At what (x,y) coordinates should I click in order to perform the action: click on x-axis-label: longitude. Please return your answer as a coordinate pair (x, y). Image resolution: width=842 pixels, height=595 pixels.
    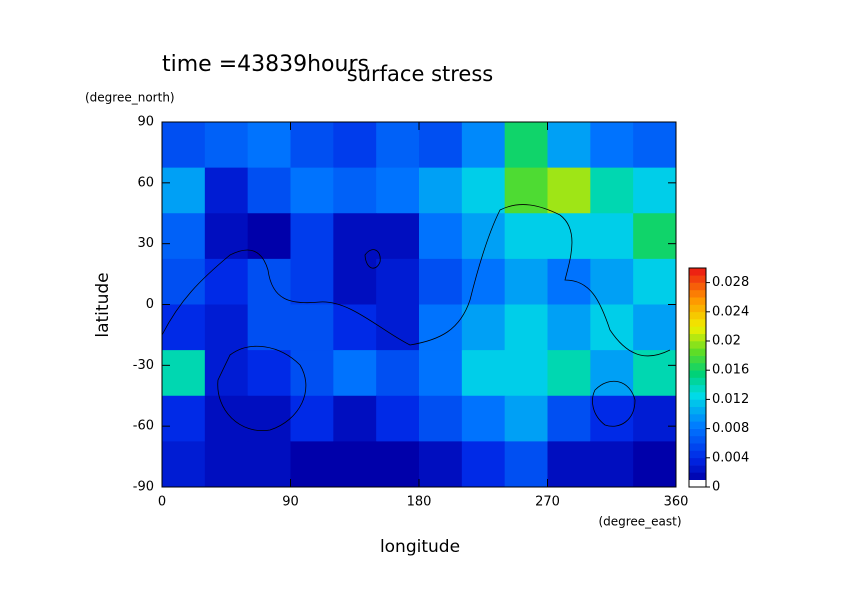
    Looking at the image, I should click on (420, 547).